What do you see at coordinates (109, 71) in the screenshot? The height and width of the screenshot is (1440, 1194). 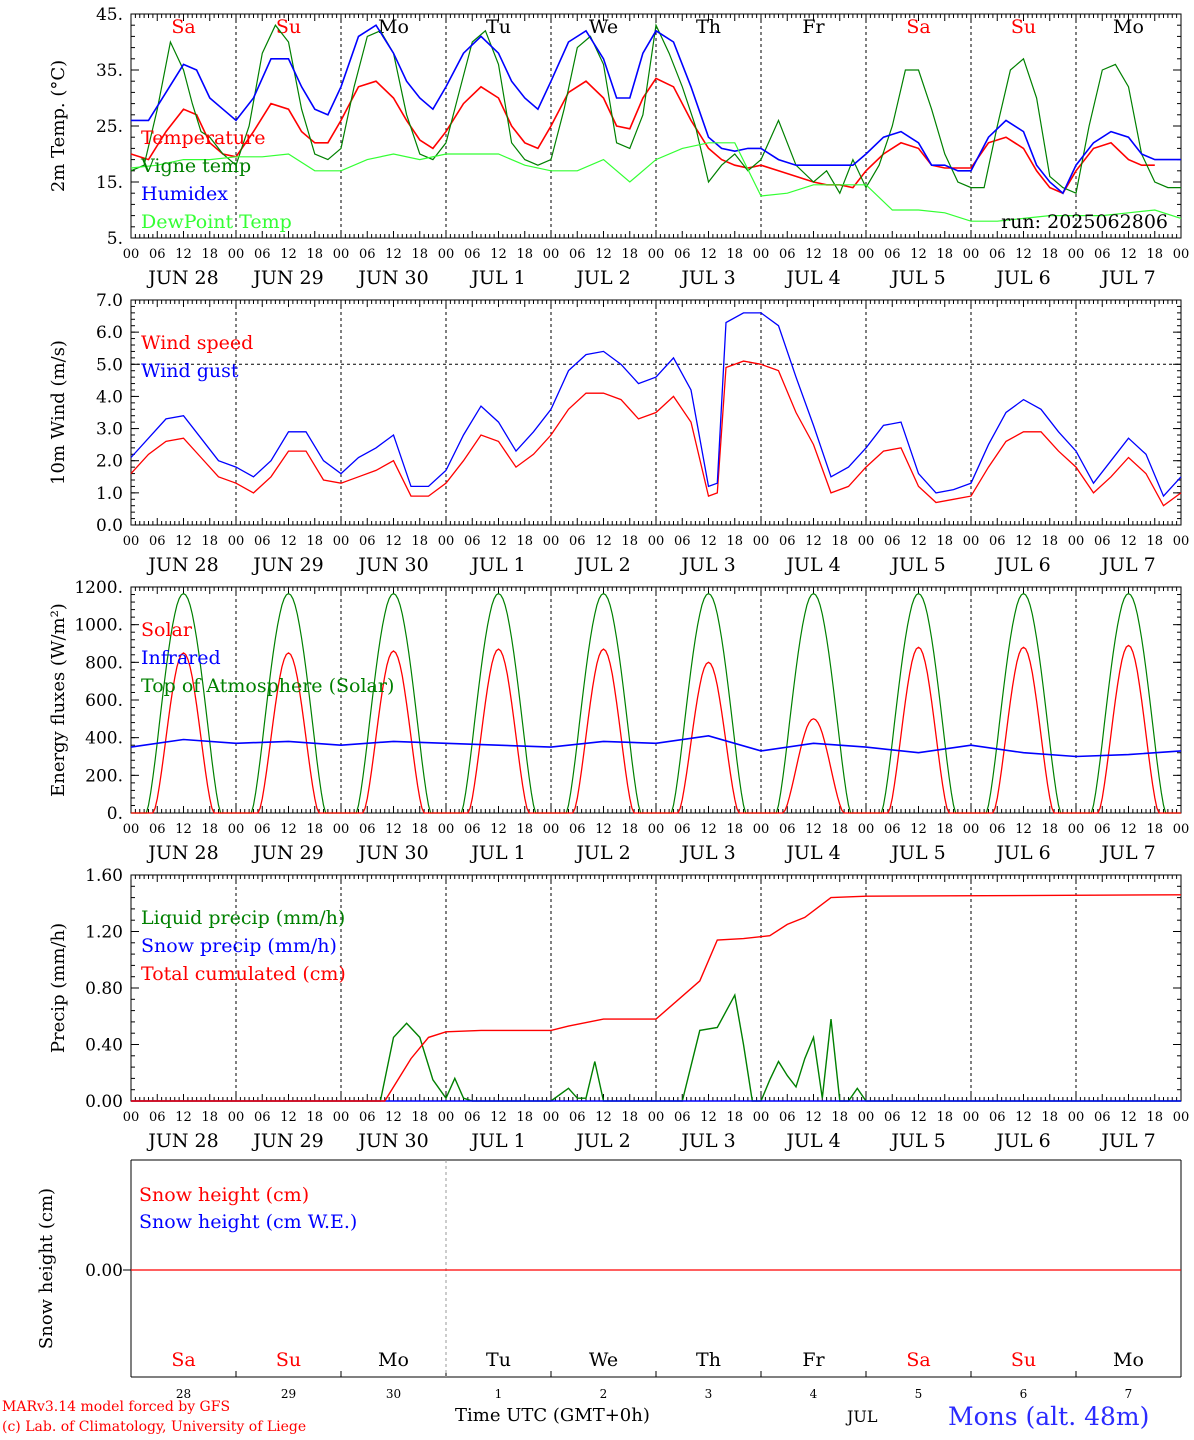 I see `y-tick-label: 35.` at bounding box center [109, 71].